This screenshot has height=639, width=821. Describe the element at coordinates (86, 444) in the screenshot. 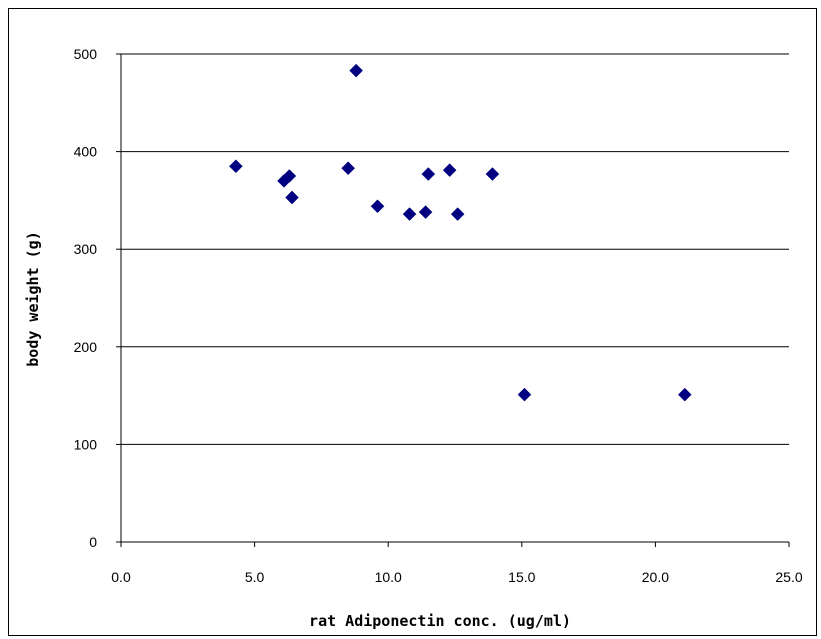

I see `y-tick-label: 100` at that location.